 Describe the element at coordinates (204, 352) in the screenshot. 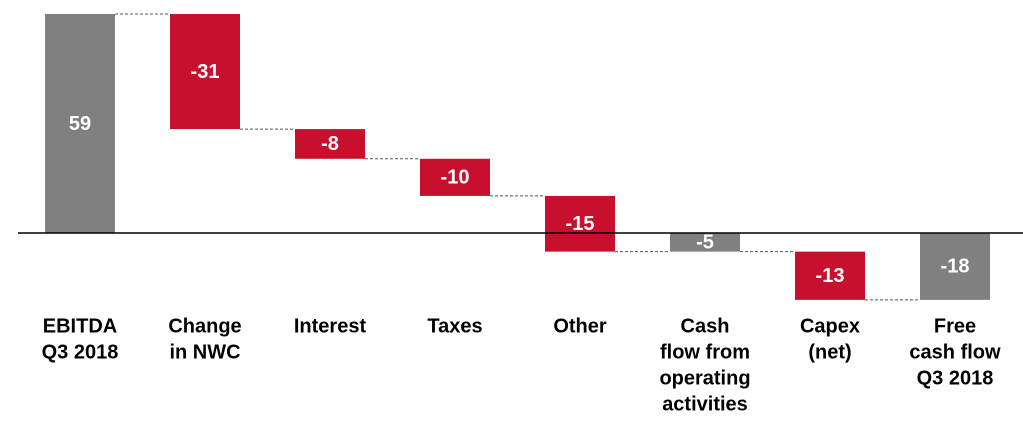

I see `x-tick-label: in NWC` at that location.